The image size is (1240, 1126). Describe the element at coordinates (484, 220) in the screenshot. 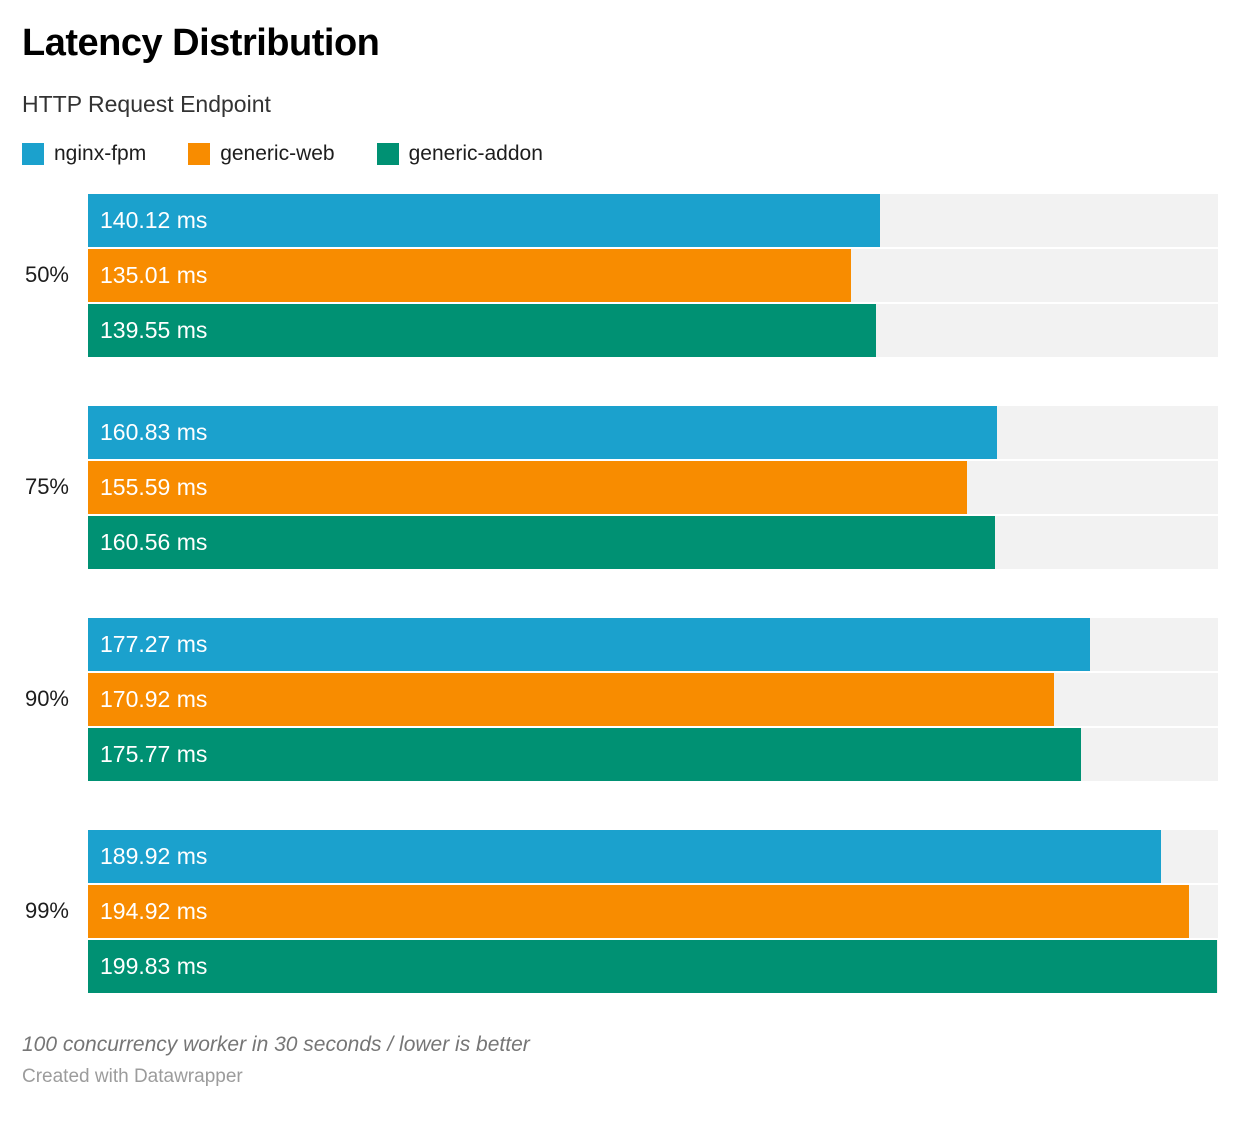

I see `bar-nginx-fpm: 140.12 ms` at that location.